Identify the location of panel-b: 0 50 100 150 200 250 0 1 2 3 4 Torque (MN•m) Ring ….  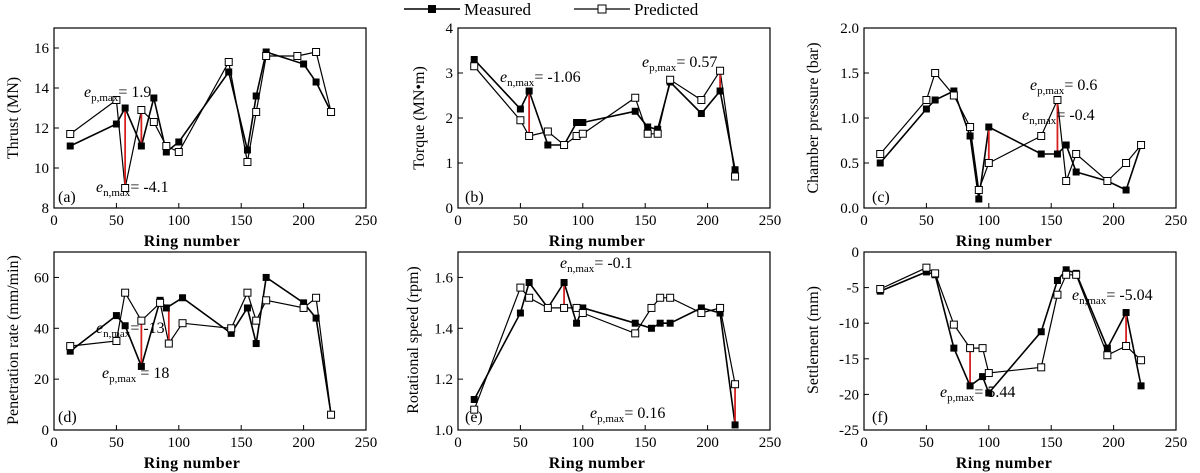
(596, 135).